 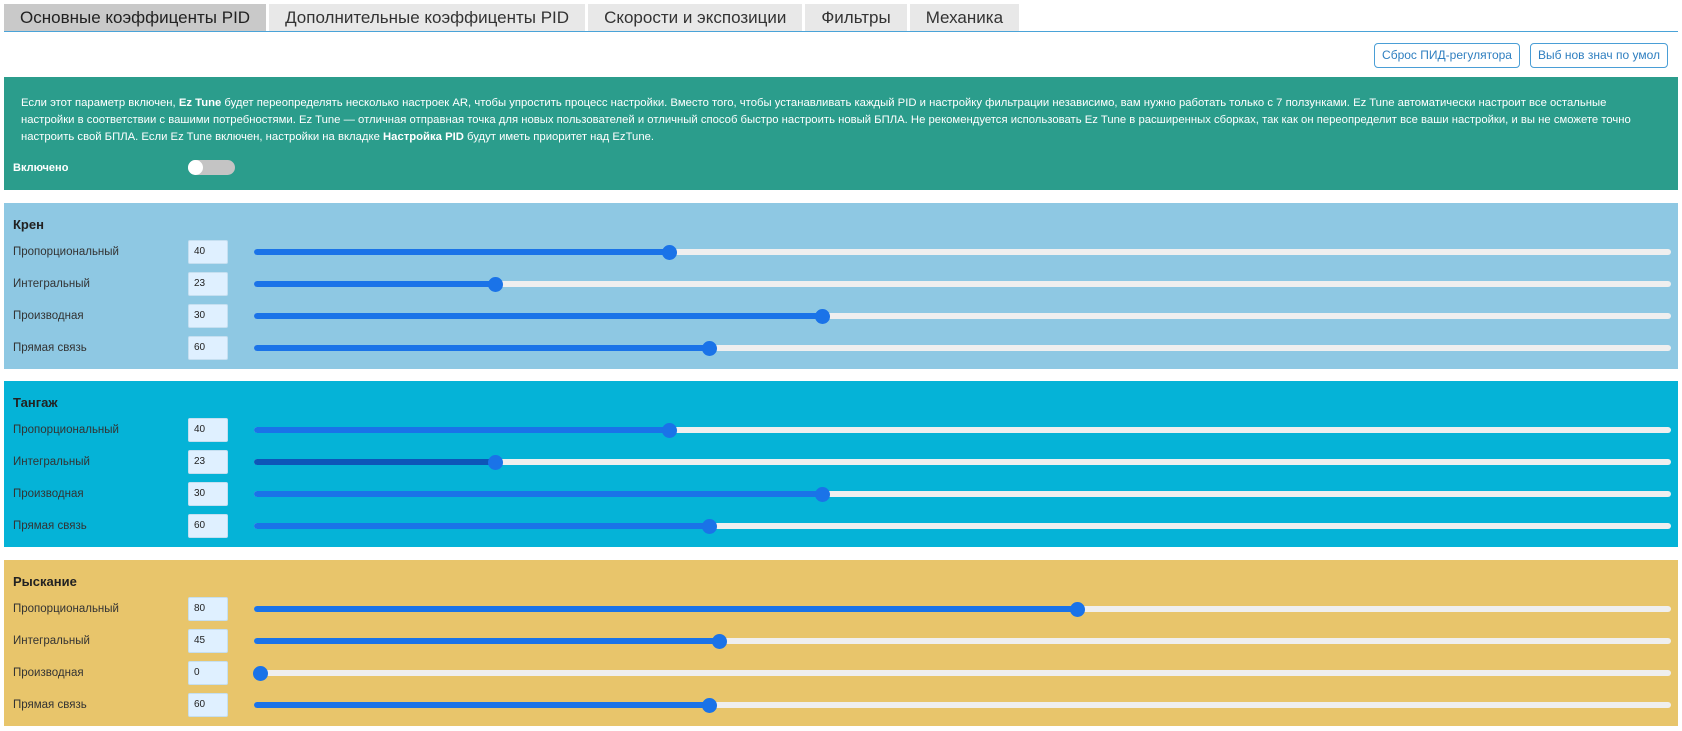 I want to click on param-value-input: 45, so click(x=208, y=641).